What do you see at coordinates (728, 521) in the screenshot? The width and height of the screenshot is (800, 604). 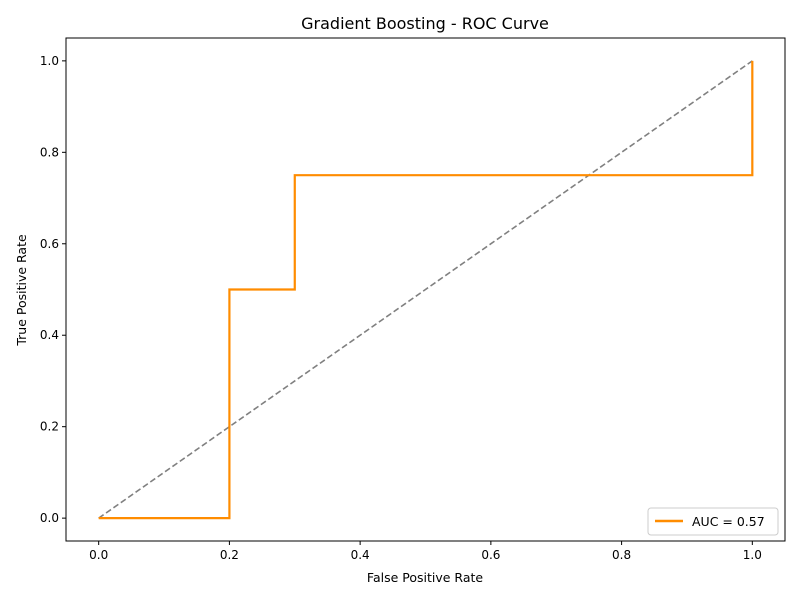 I see `legend-label-roc: AUC = 0.57` at bounding box center [728, 521].